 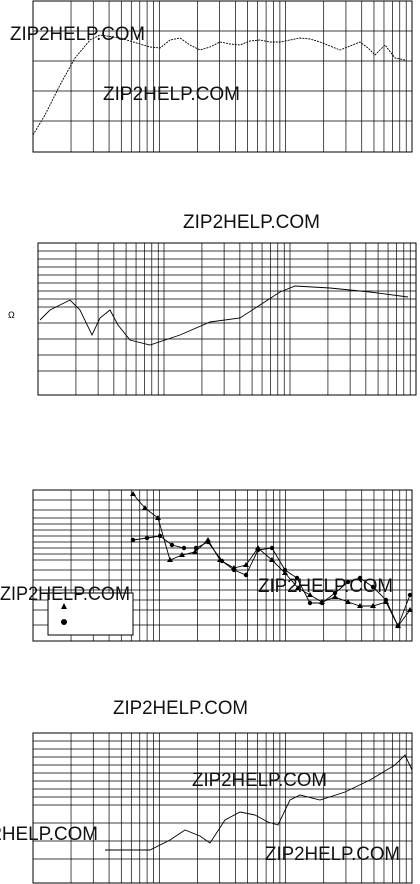 I want to click on legend-box, so click(x=90, y=614).